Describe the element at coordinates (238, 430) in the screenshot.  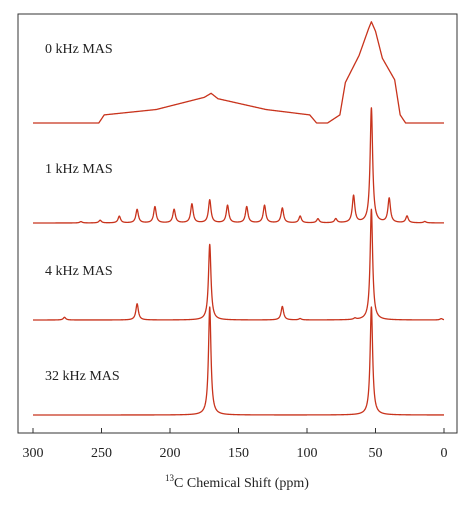
I see `x-axis-ticks` at that location.